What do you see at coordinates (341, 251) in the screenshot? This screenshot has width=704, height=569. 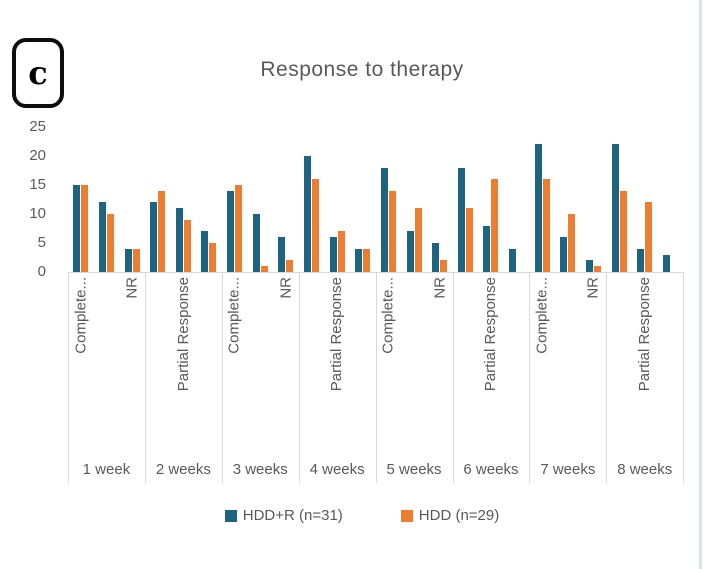 I see `bar-hdd-w4-c2` at bounding box center [341, 251].